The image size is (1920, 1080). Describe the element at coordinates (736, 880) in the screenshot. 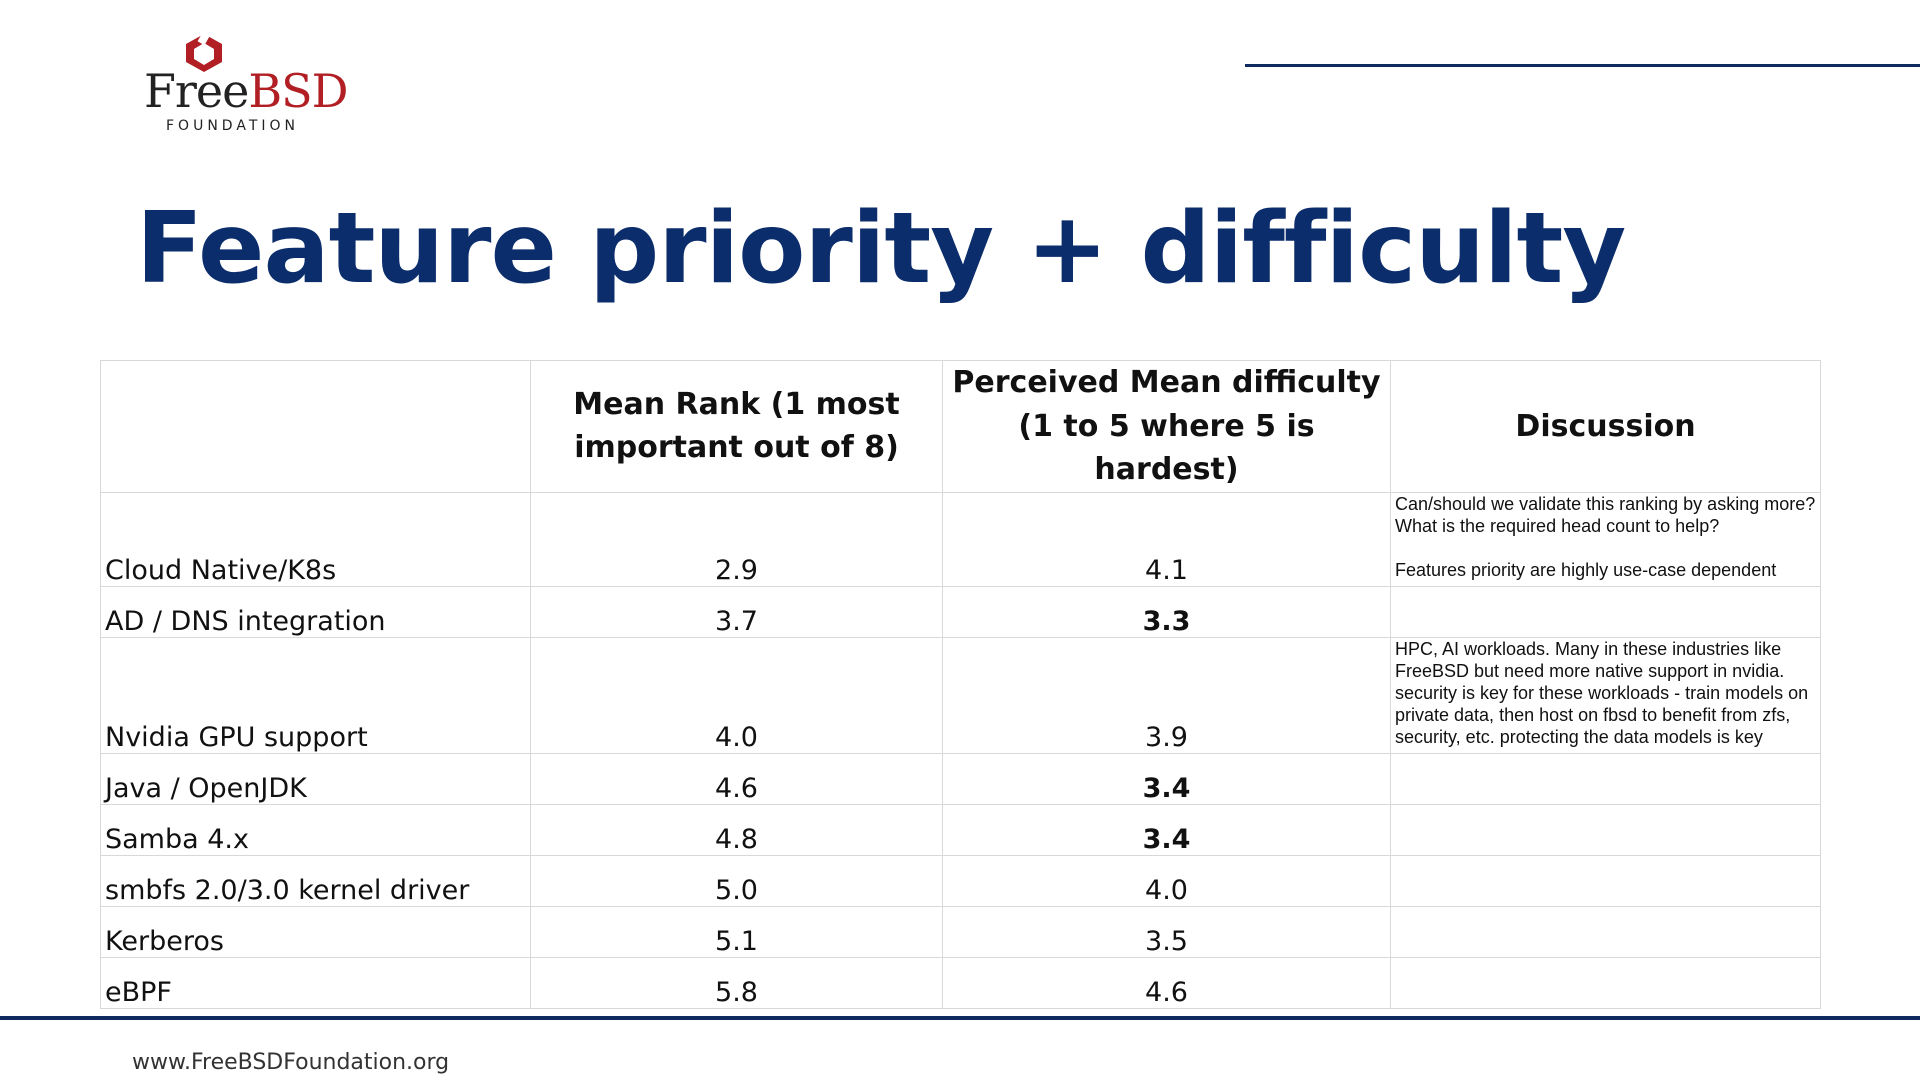

I see `mean-rank: 5.0` at that location.